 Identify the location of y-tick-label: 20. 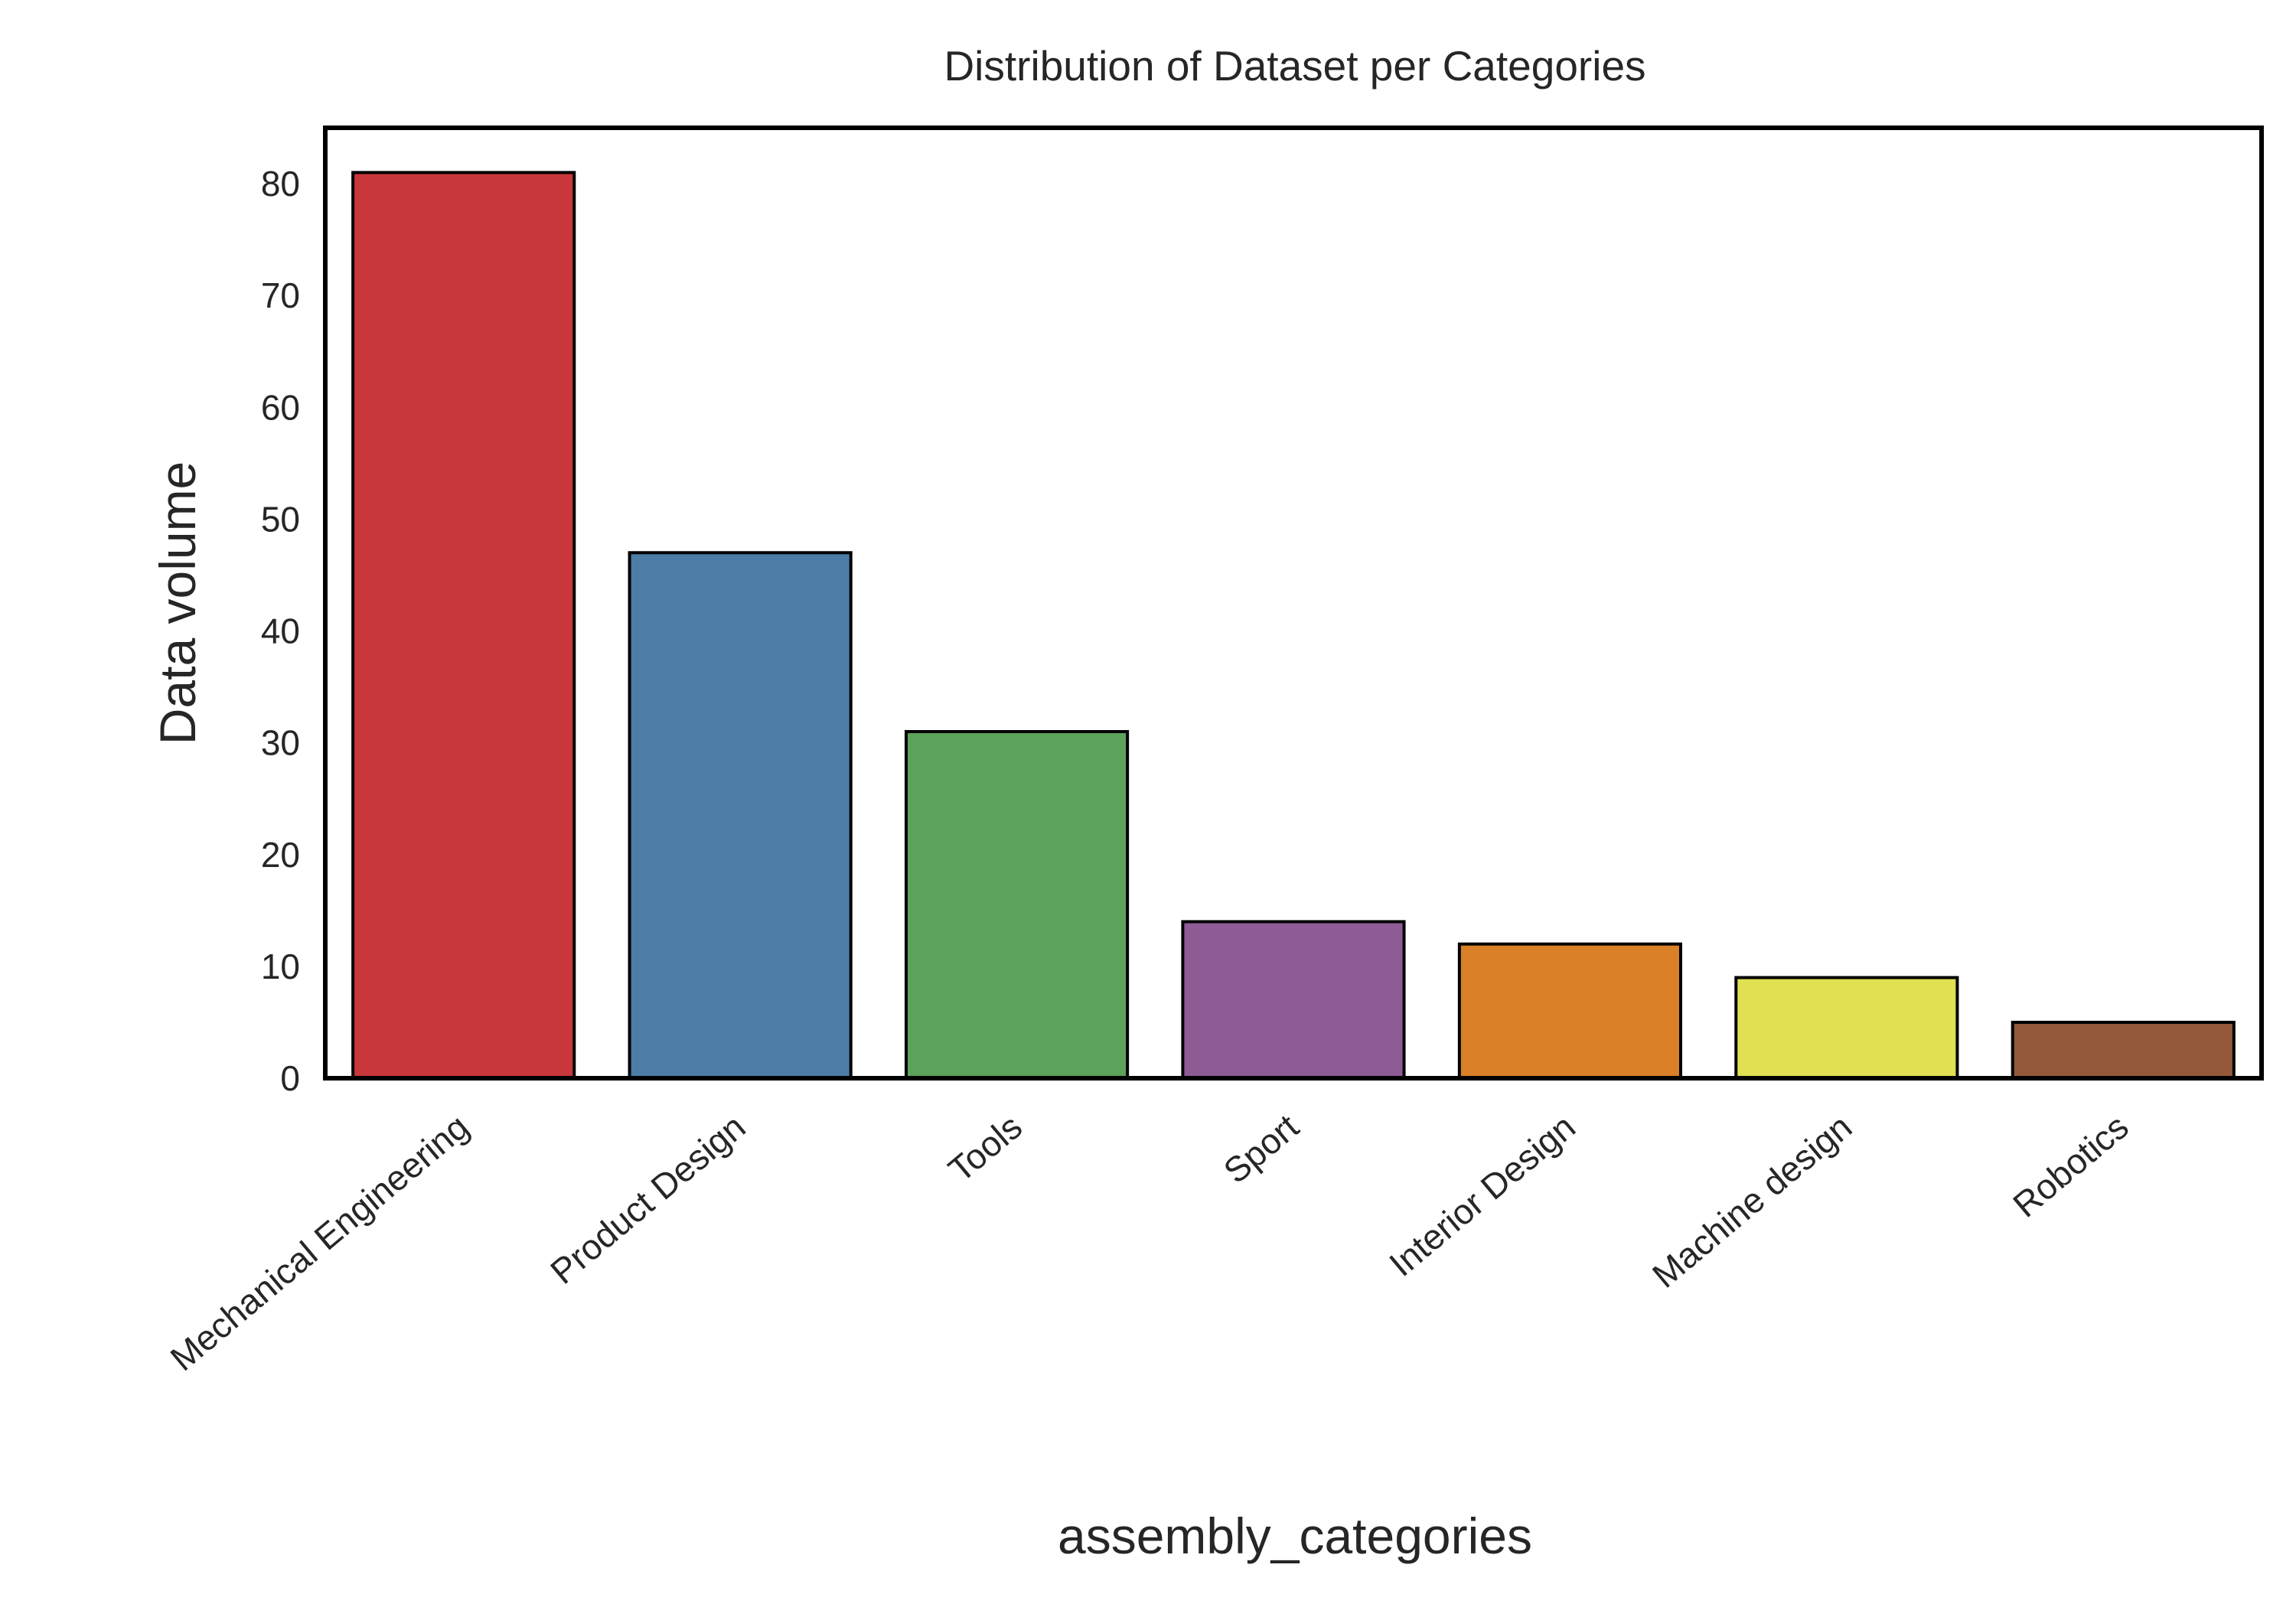
(280, 855).